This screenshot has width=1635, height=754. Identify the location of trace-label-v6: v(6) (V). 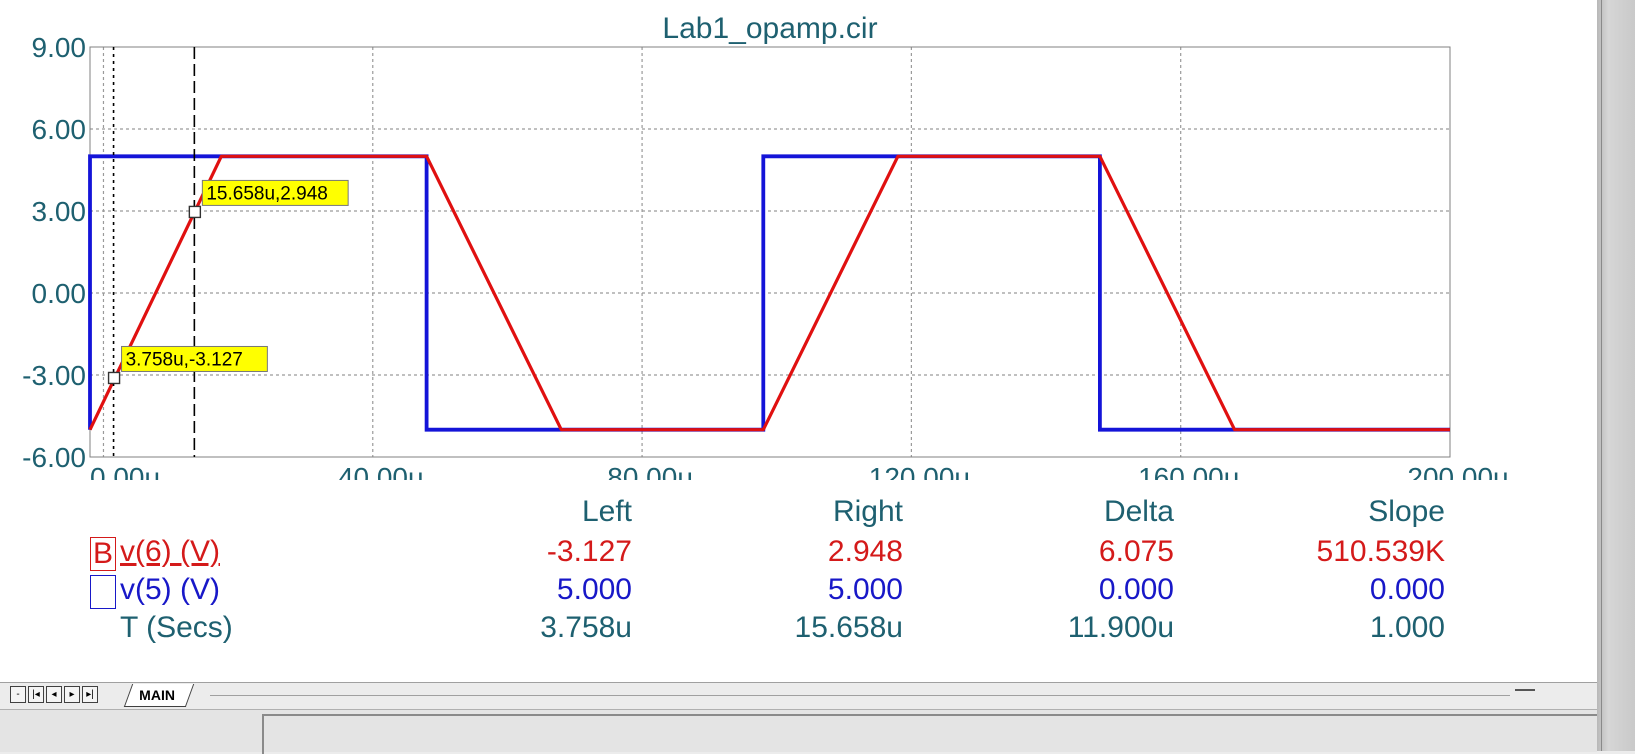
(170, 551).